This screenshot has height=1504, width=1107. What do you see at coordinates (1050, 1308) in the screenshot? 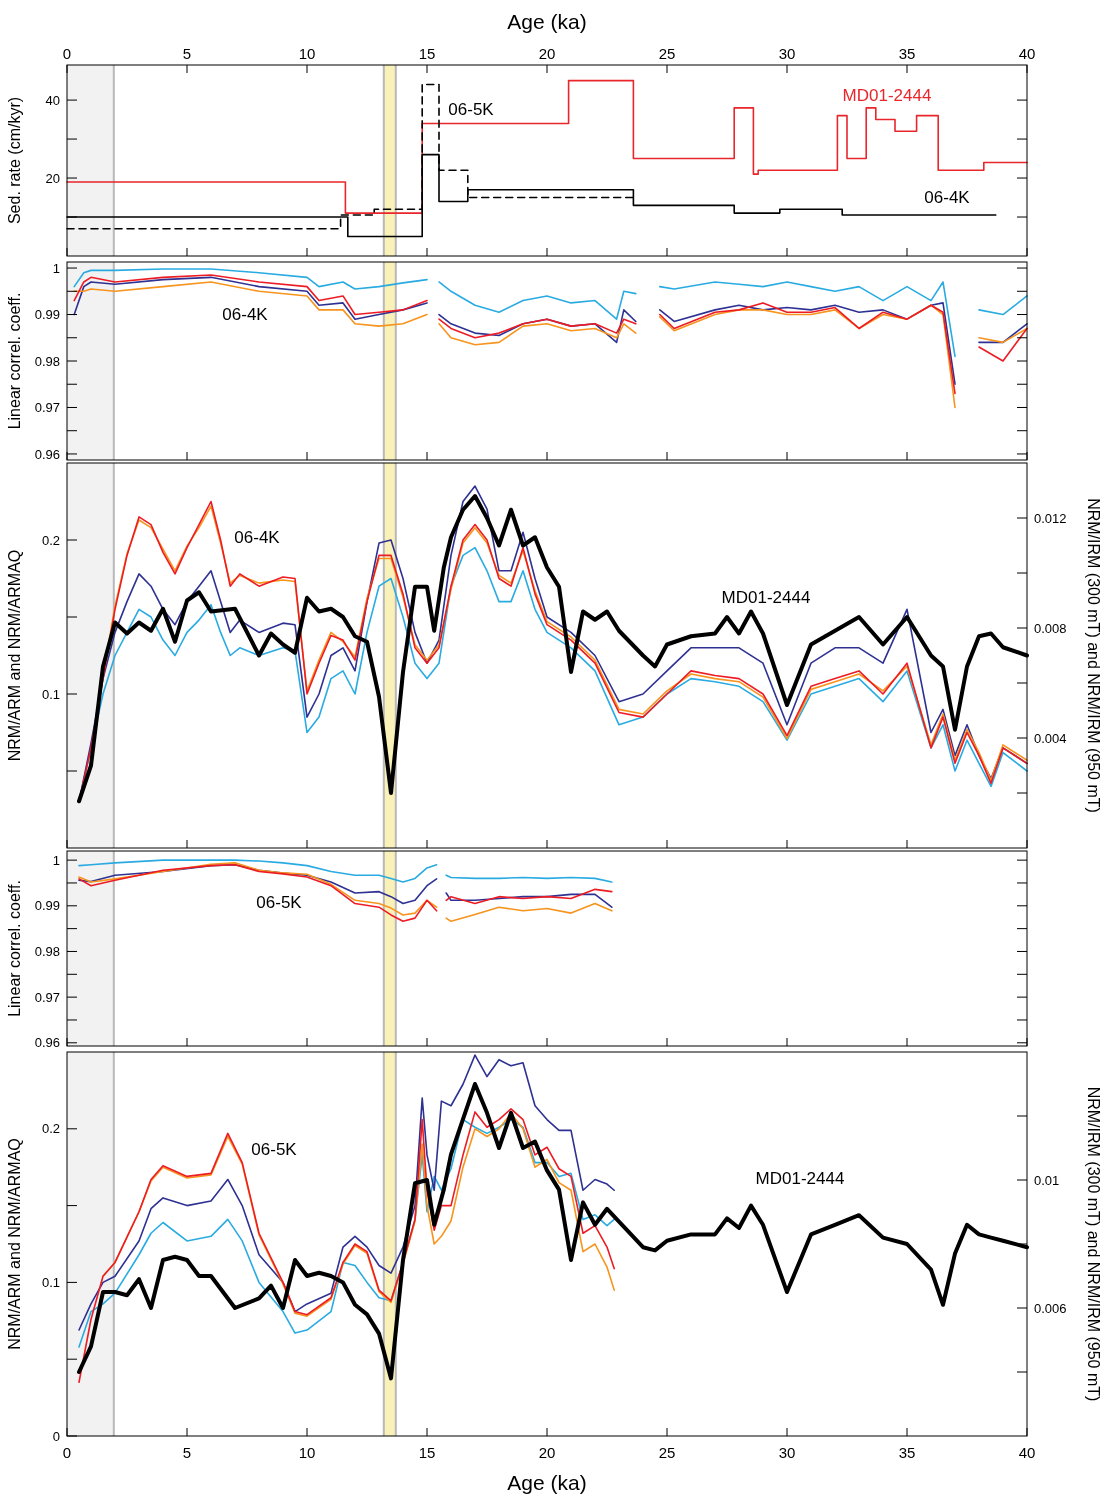
I see `y2-tick-label: 0.006` at bounding box center [1050, 1308].